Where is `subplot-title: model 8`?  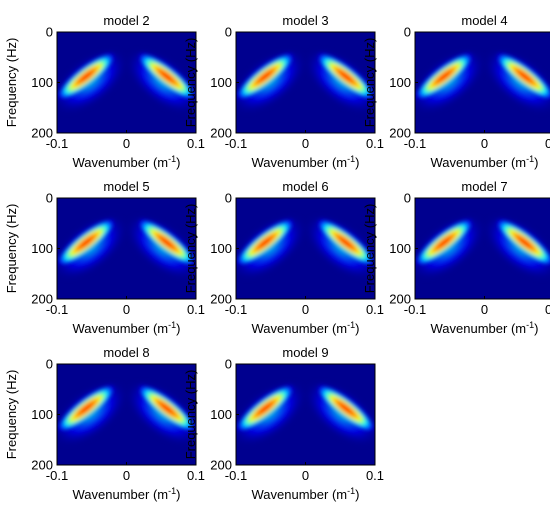 subplot-title: model 8 is located at coordinates (126, 352).